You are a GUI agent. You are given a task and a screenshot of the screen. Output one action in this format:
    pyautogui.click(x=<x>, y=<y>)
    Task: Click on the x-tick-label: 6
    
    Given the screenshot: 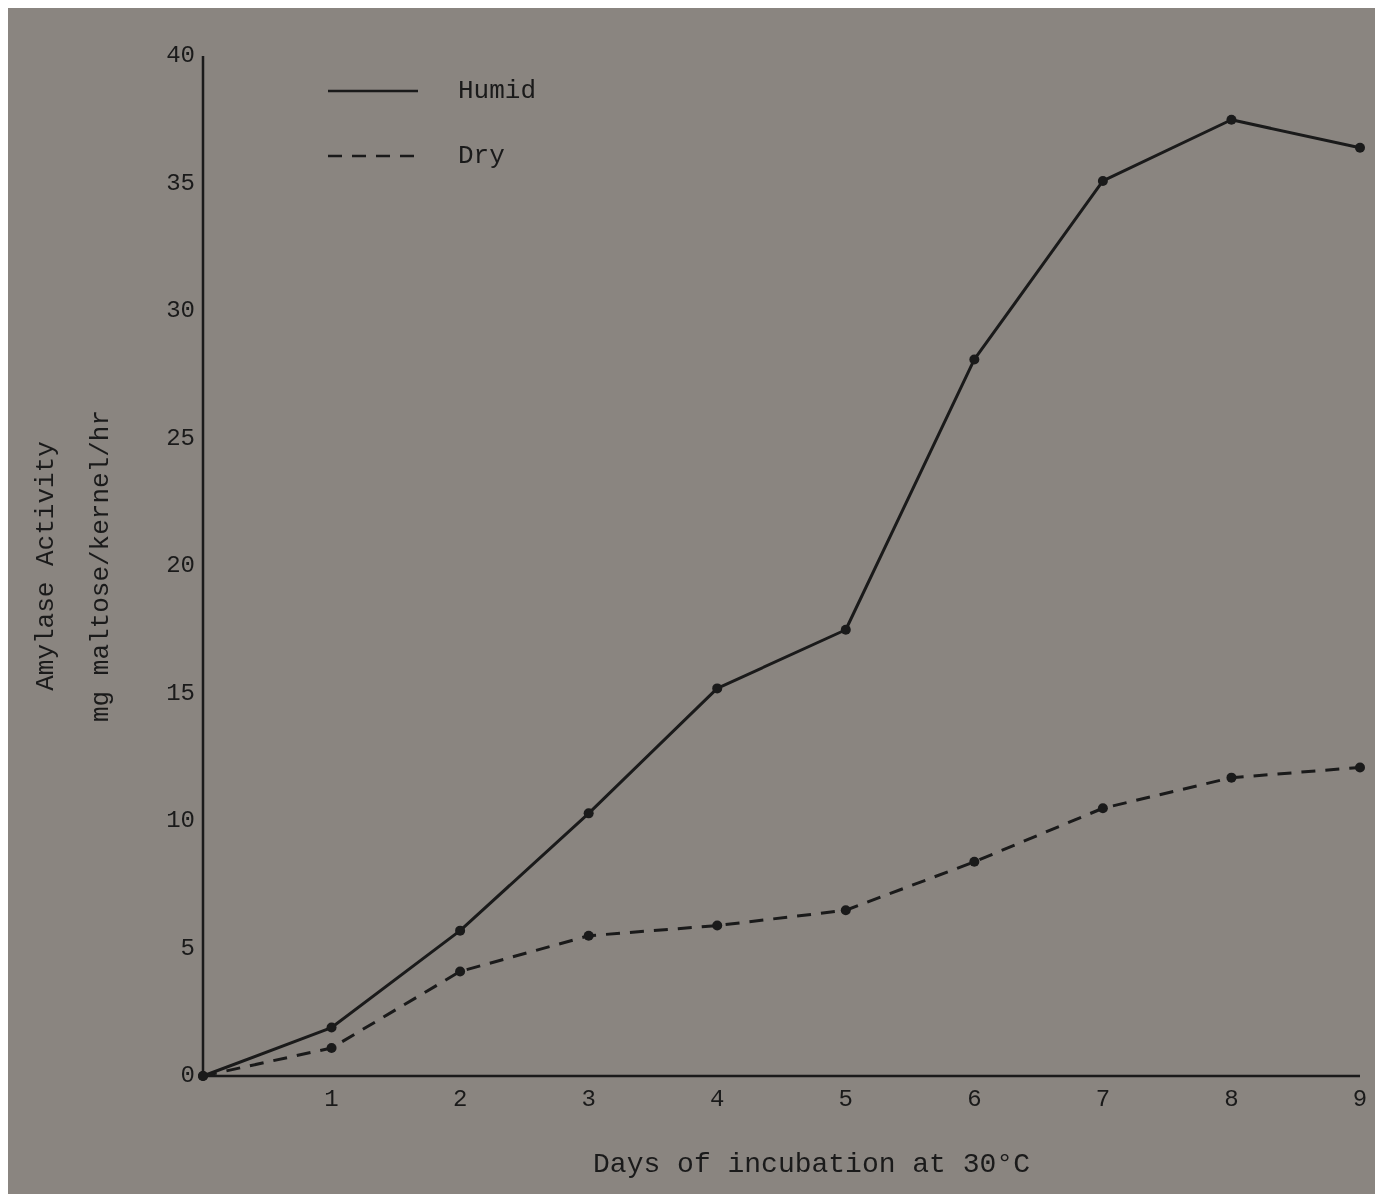 What is the action you would take?
    pyautogui.click(x=974, y=1099)
    